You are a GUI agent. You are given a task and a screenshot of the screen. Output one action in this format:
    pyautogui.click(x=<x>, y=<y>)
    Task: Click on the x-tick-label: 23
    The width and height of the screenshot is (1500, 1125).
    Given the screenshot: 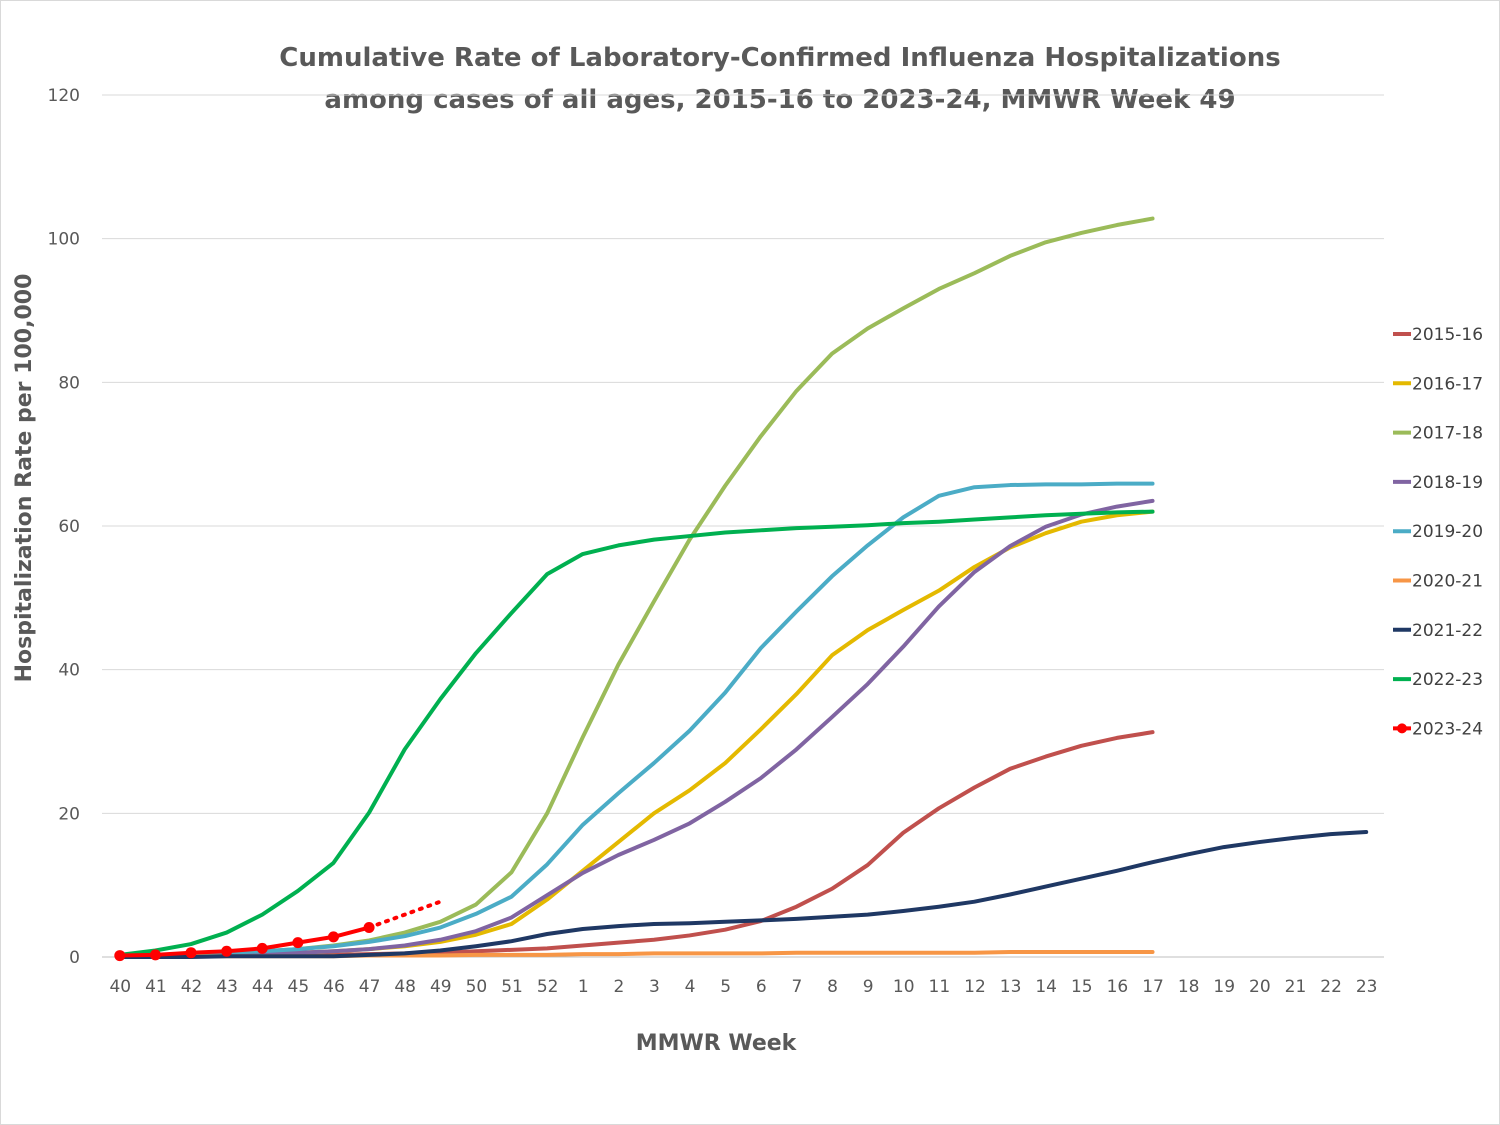 What is the action you would take?
    pyautogui.click(x=1367, y=987)
    